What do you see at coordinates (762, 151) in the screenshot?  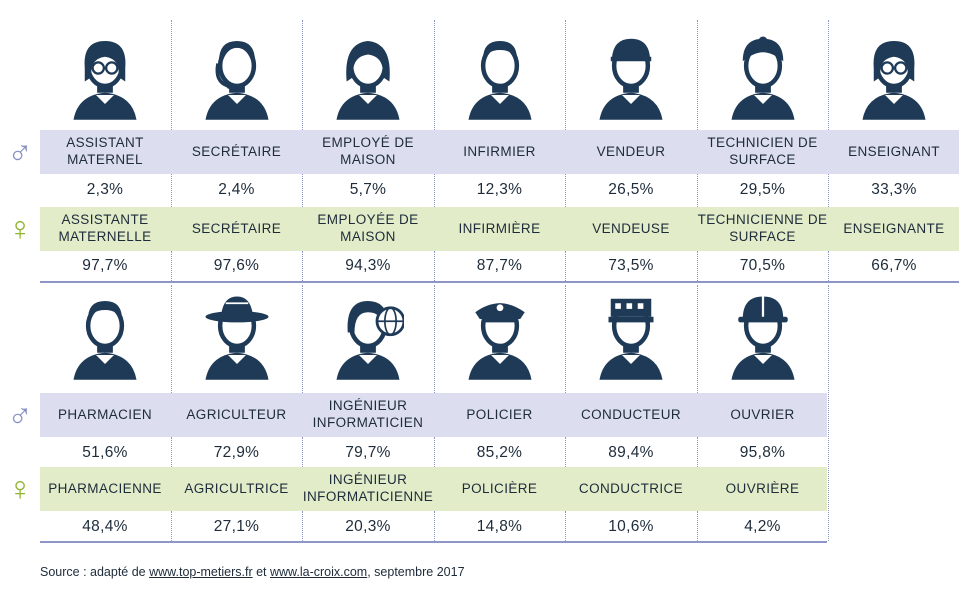 I see `male-job-label: TECHNICIEN DE SURFACE` at bounding box center [762, 151].